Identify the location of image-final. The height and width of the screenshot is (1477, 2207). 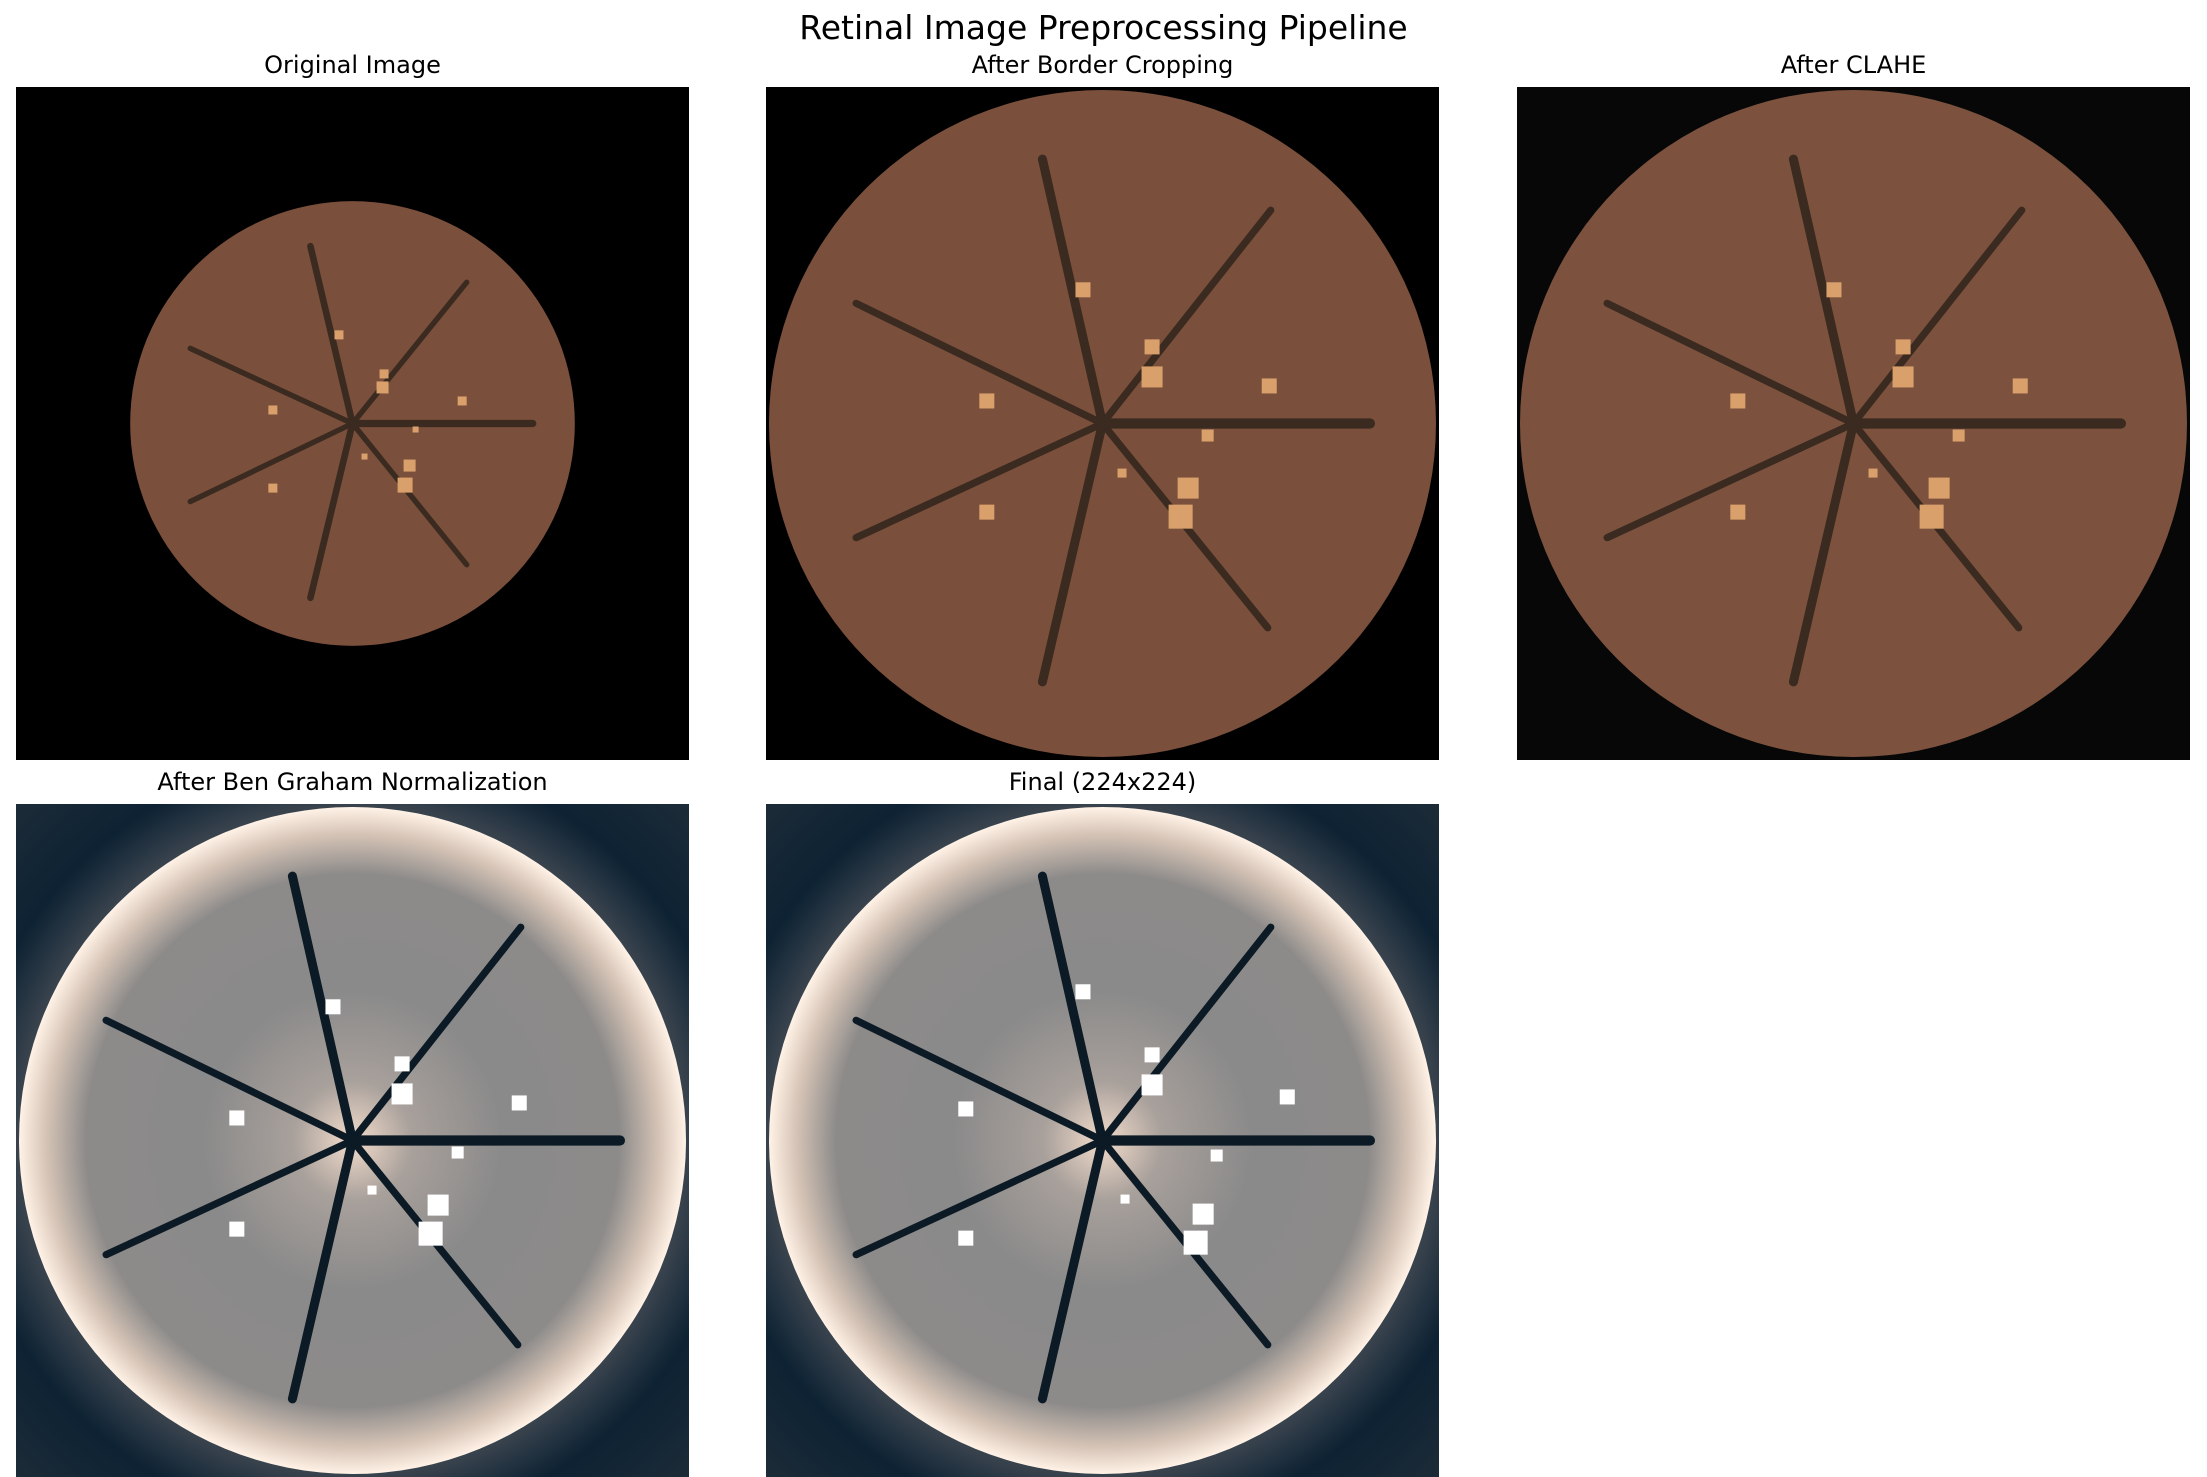
(1102, 1140).